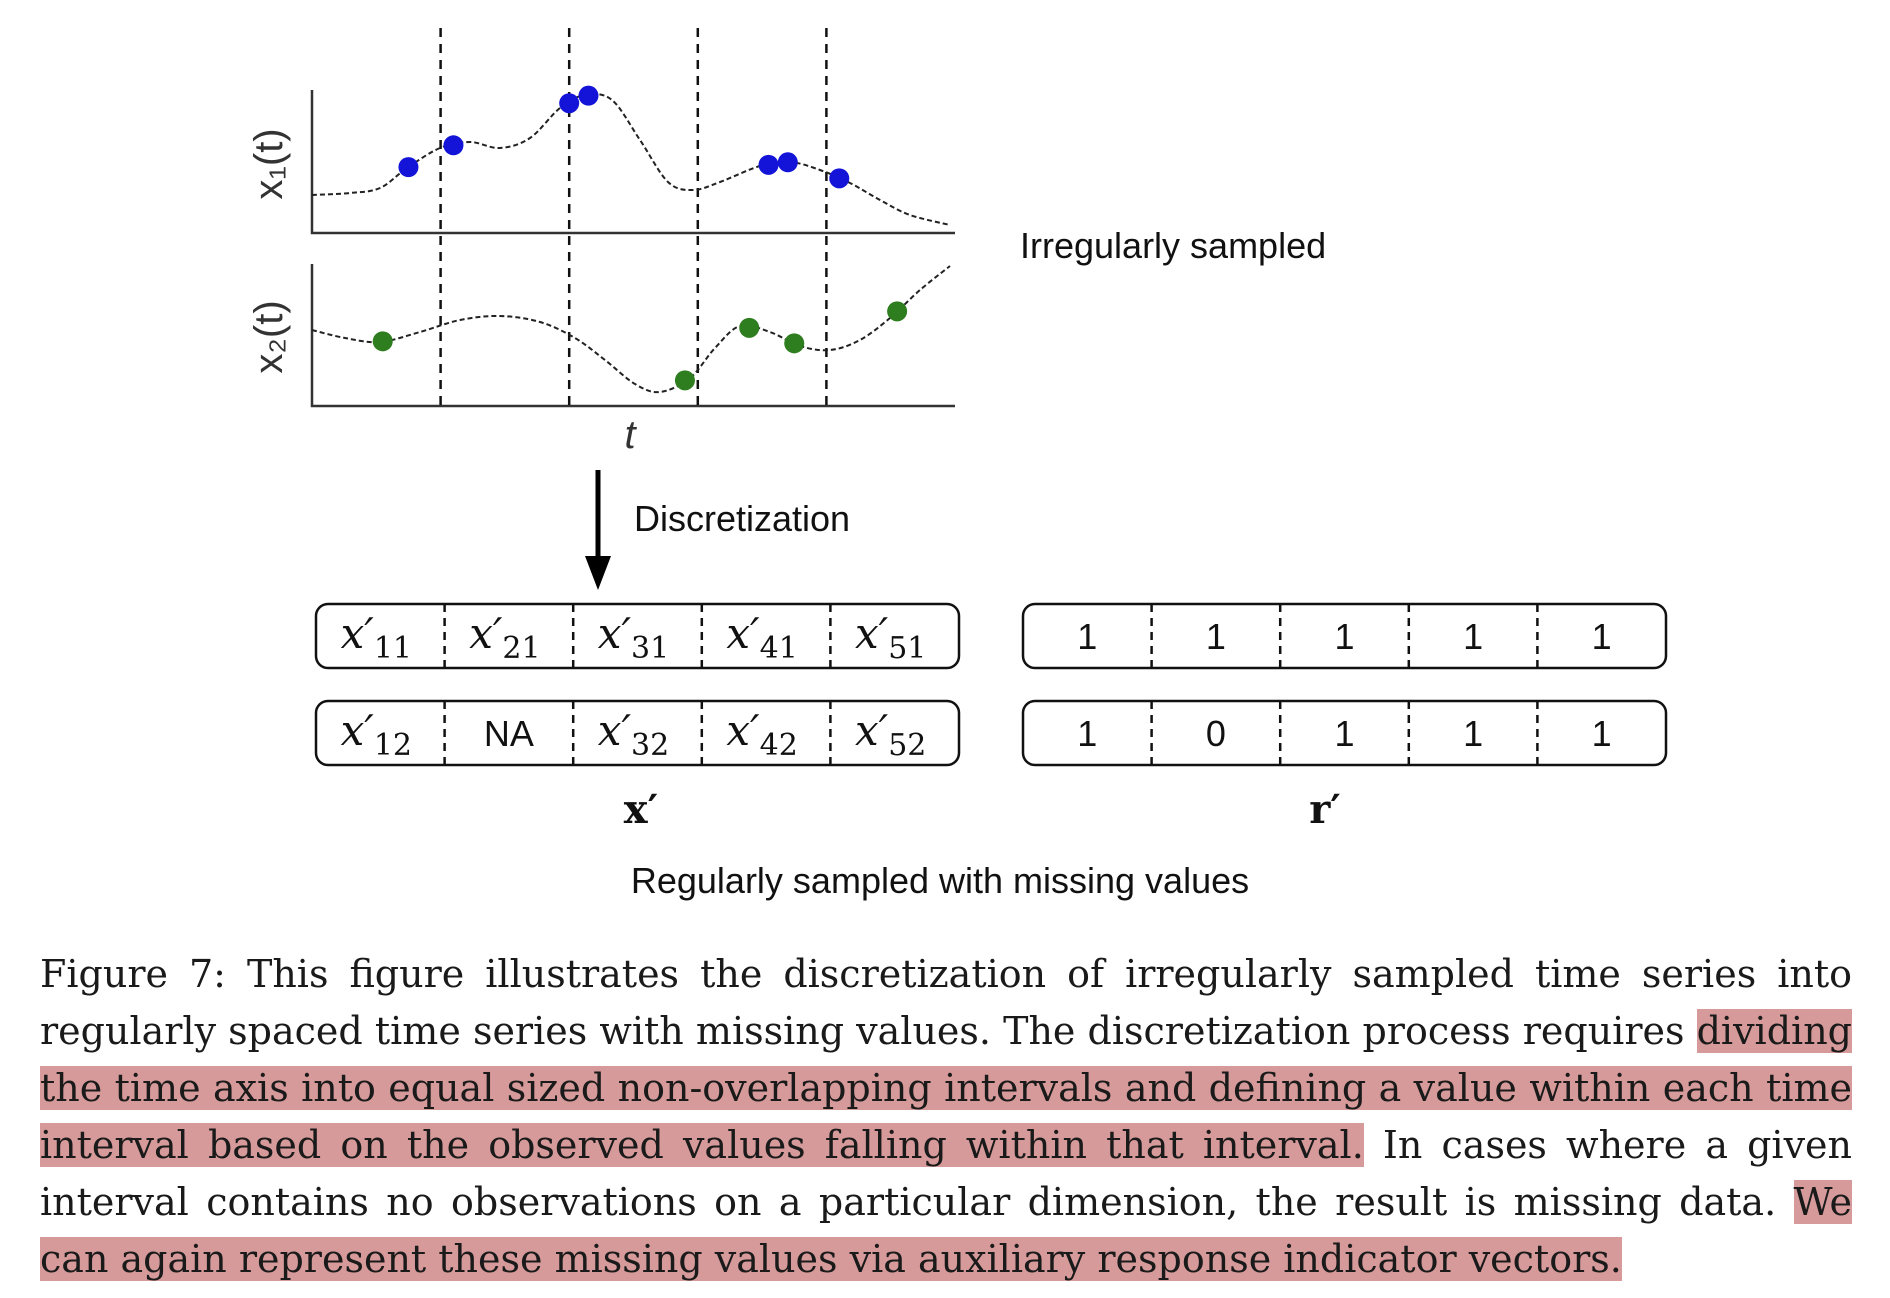 Image resolution: width=1890 pixels, height=1298 pixels. I want to click on x-matrix-label: x′, so click(641, 809).